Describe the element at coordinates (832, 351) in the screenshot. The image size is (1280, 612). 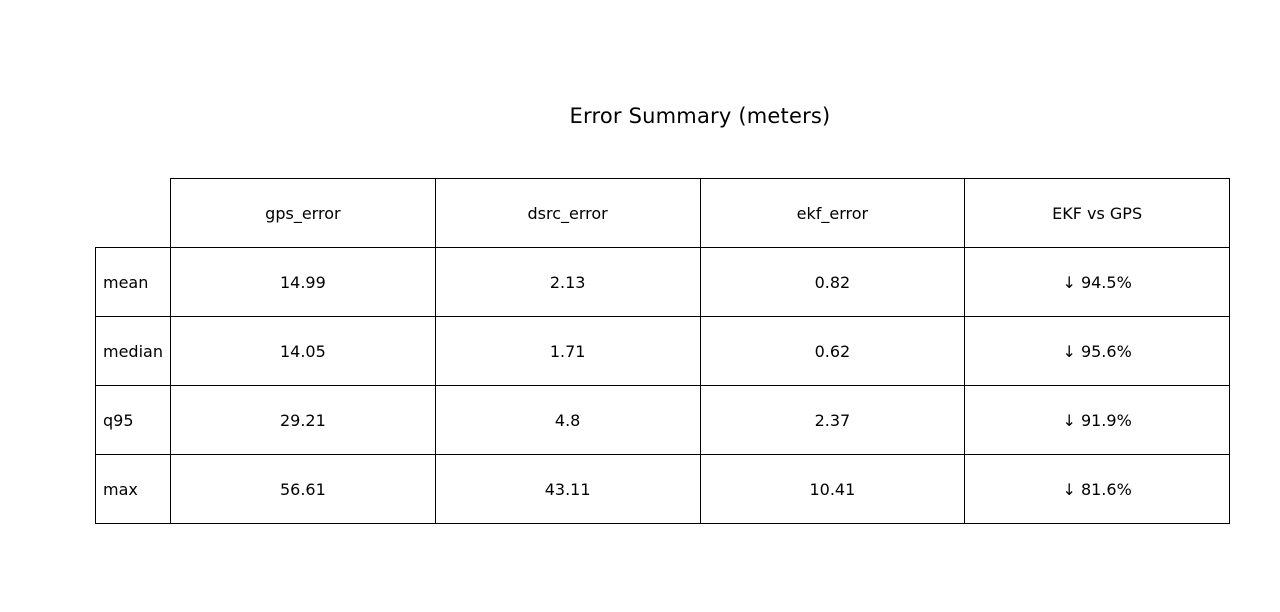
I see `table-cell: 0.62` at that location.